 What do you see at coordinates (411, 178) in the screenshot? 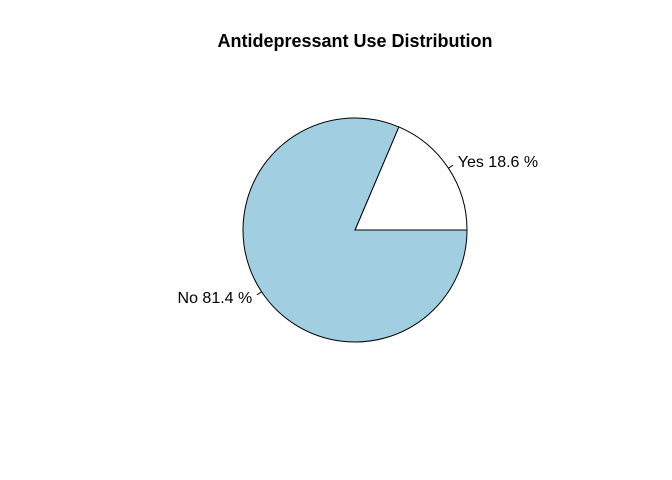
I see `pie-slice-yes` at bounding box center [411, 178].